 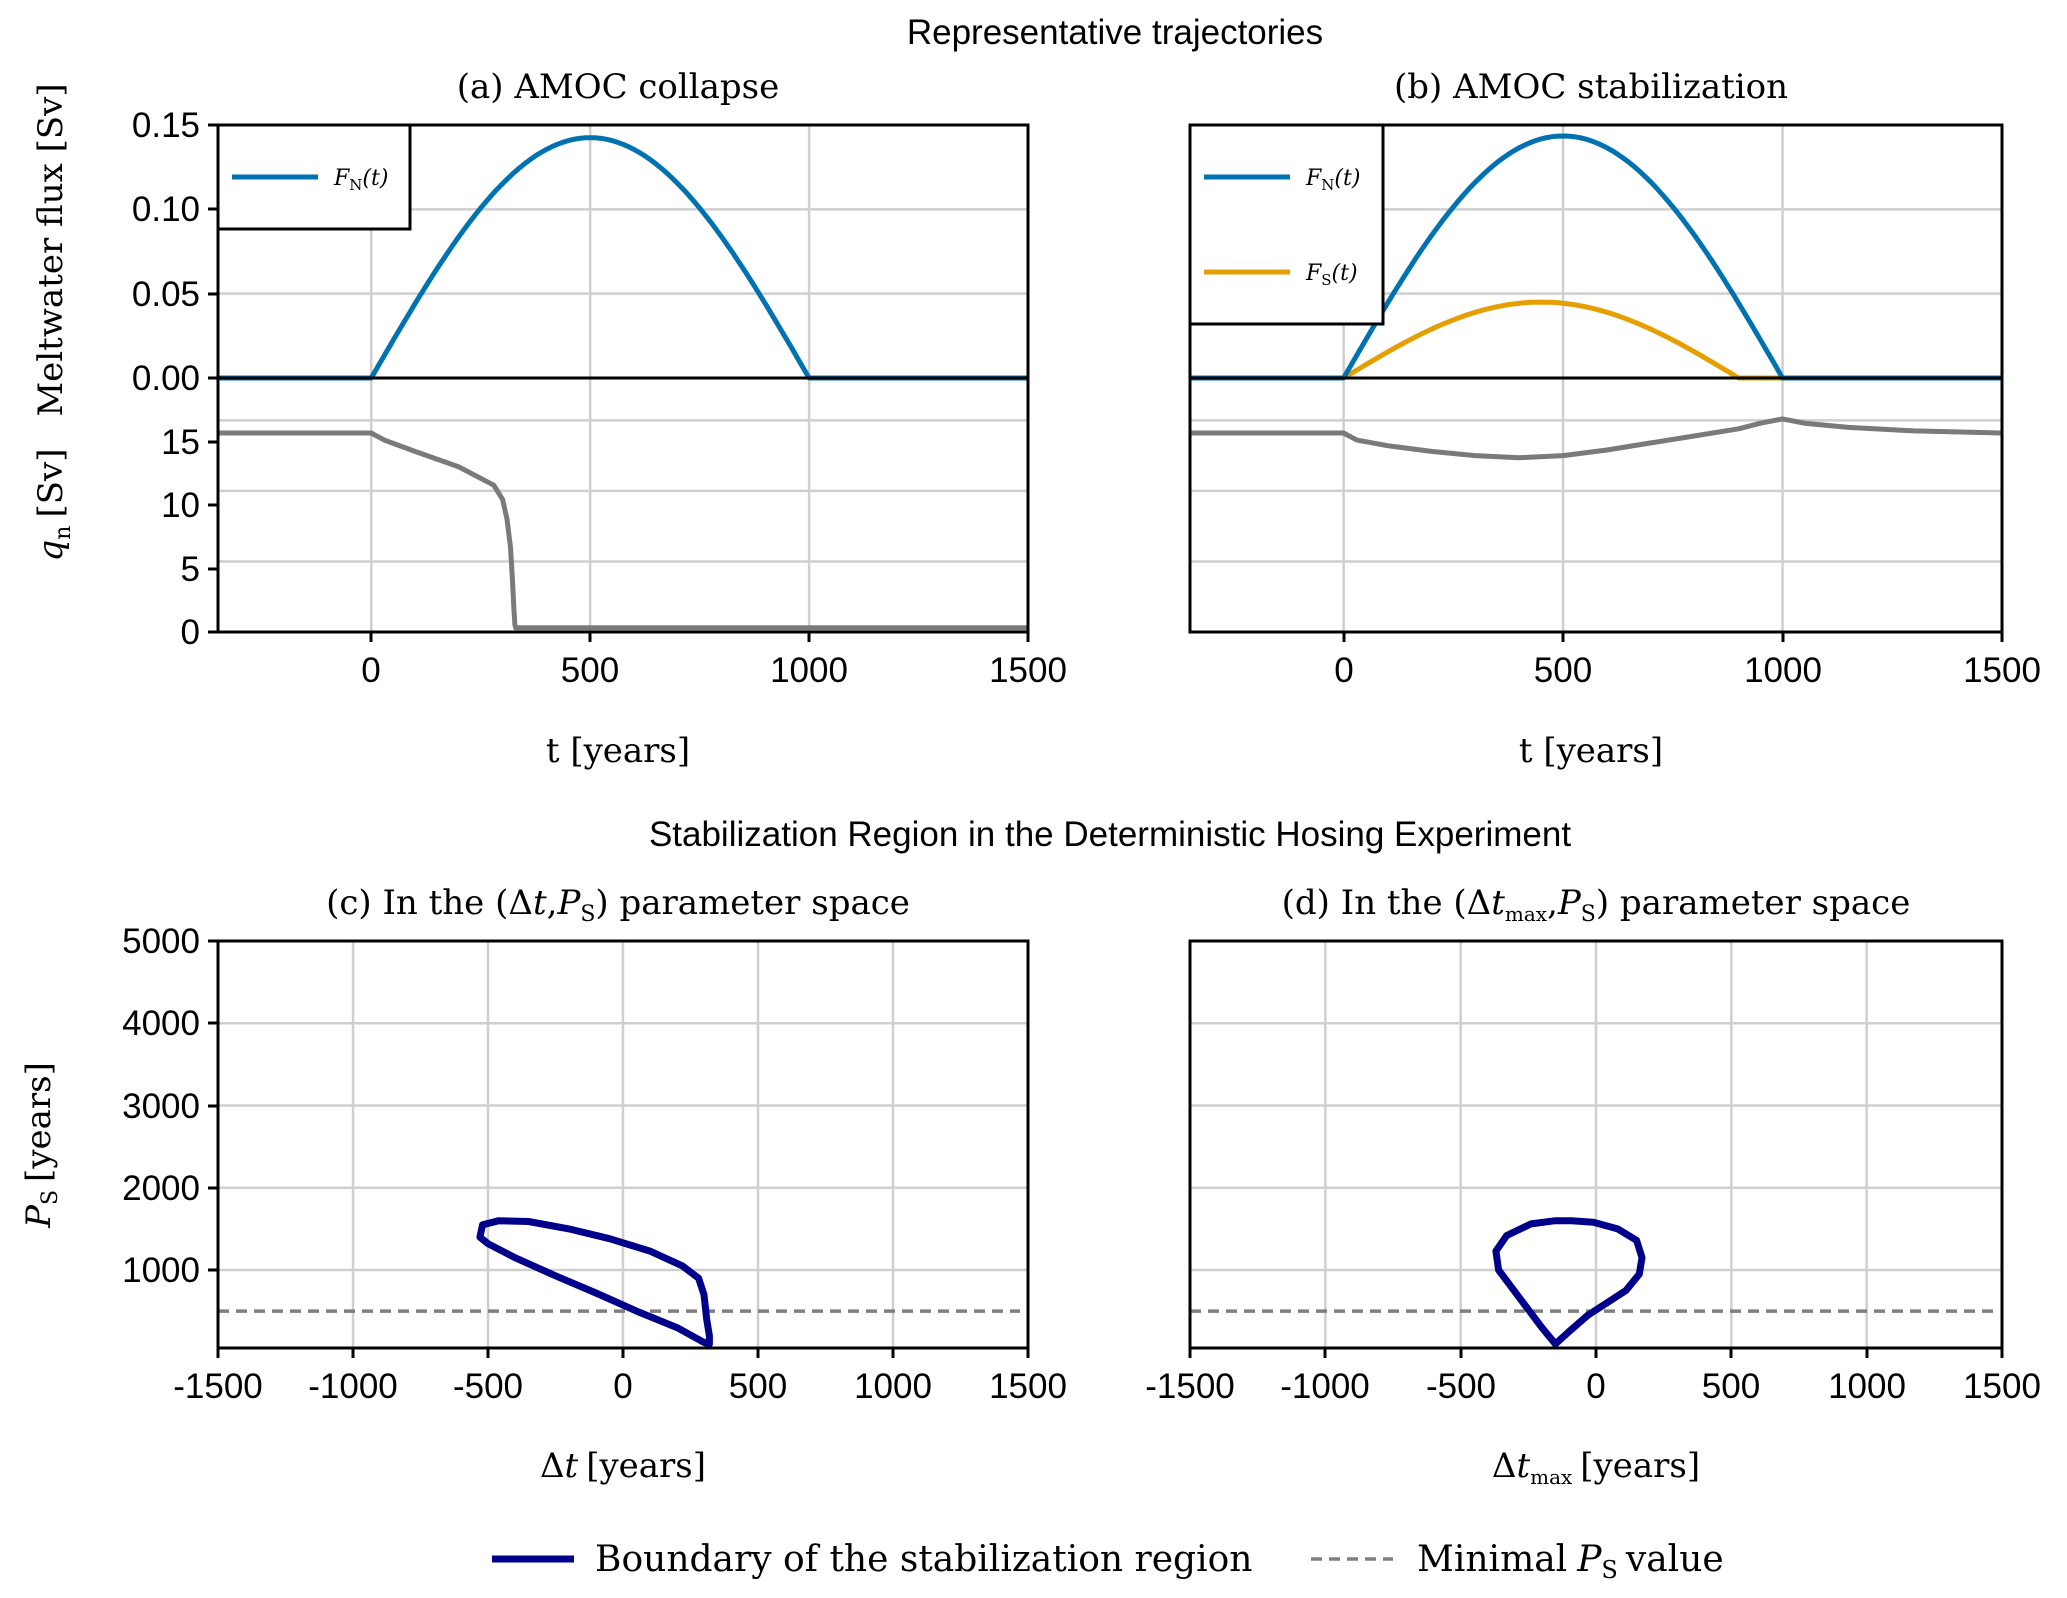 I want to click on a-xtick: 0, so click(x=370, y=670).